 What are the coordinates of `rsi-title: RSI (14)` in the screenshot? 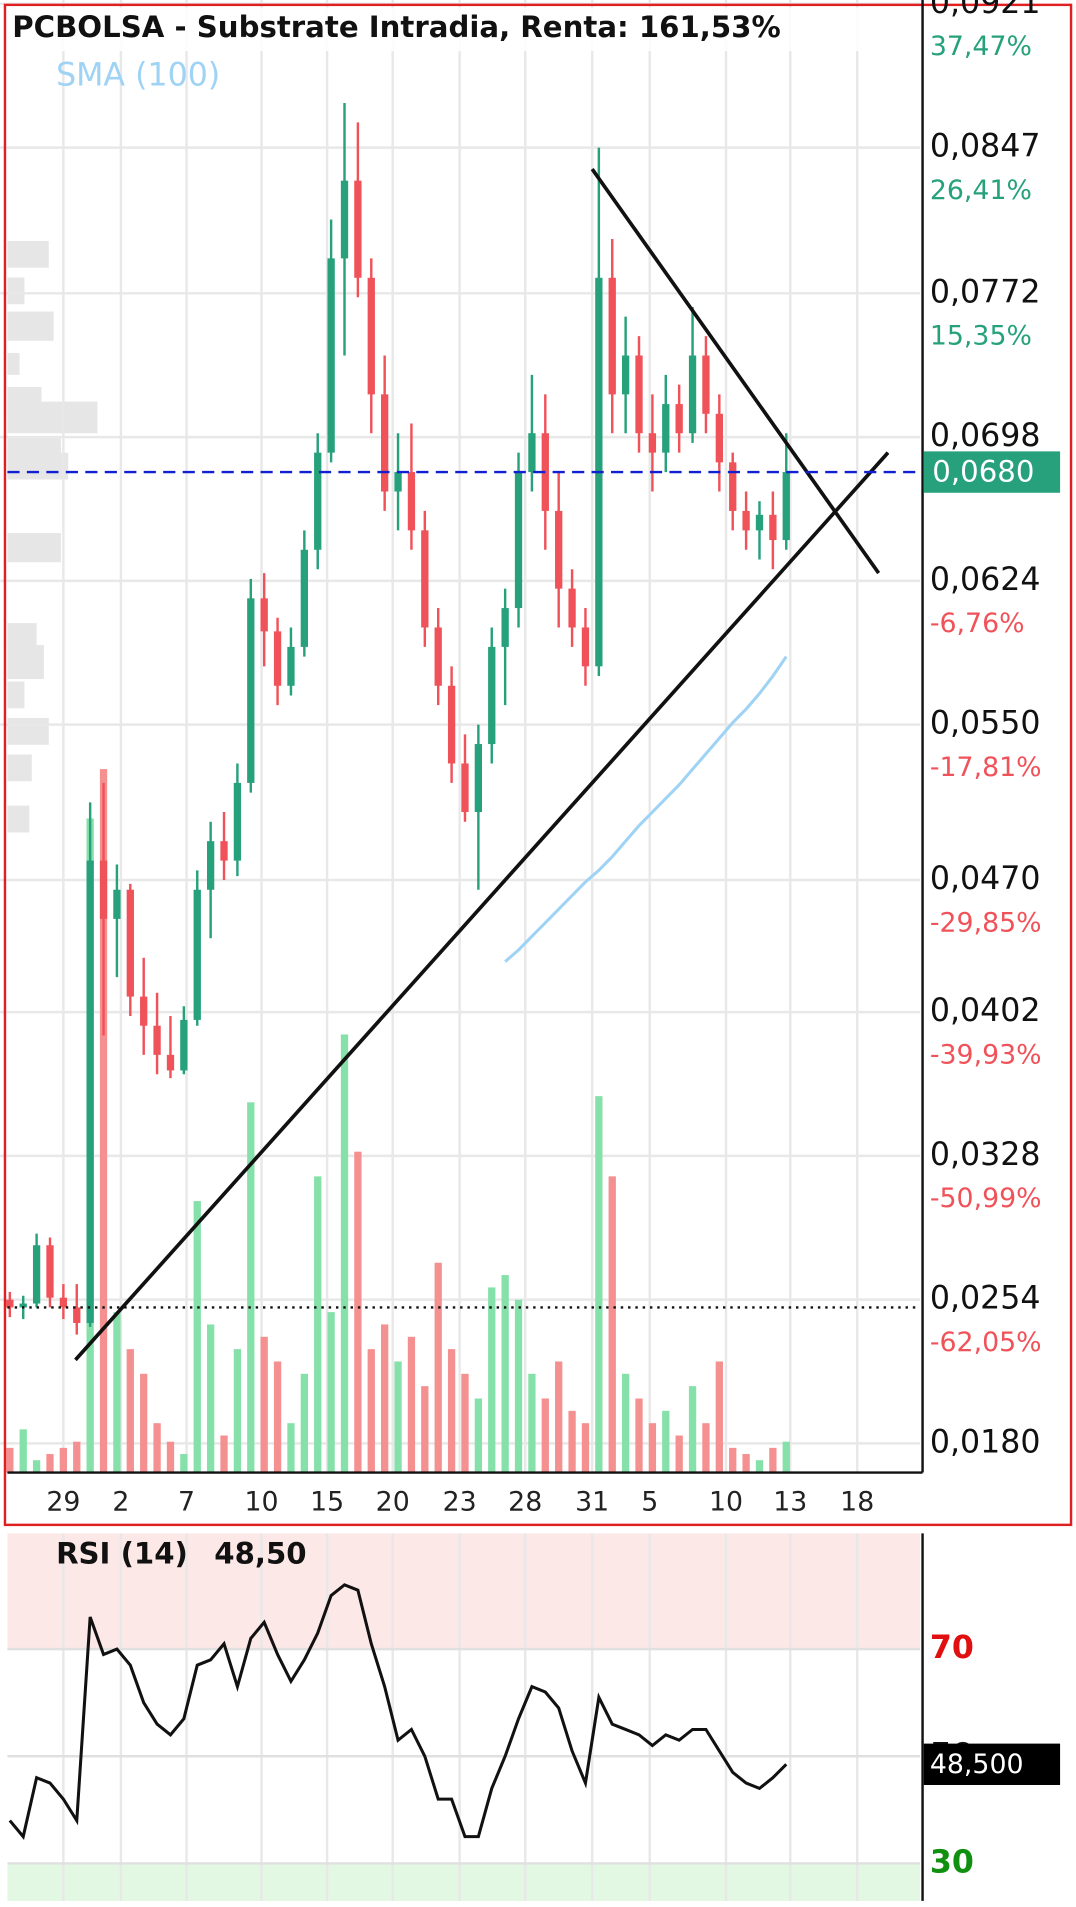 It's located at (122, 1553).